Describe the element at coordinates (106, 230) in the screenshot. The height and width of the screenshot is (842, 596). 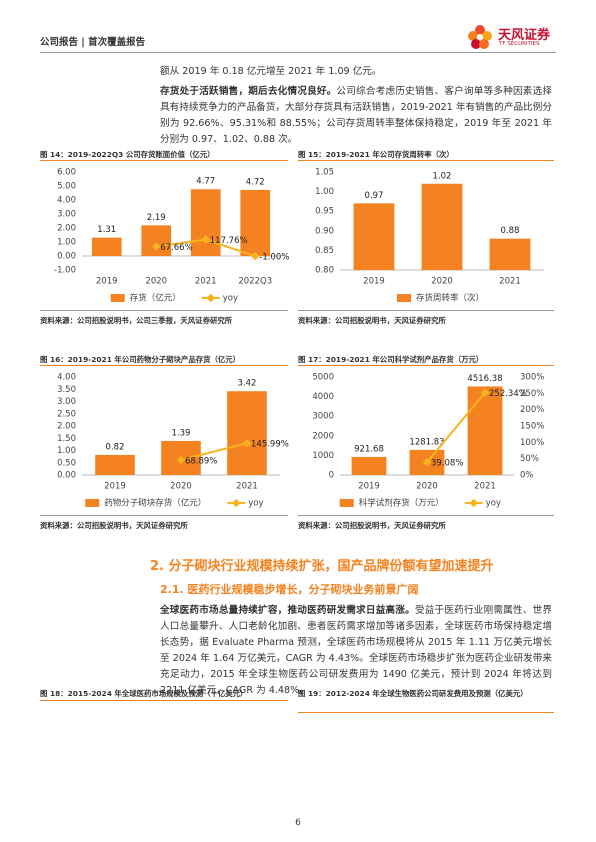
I see `data-label: 1.31` at that location.